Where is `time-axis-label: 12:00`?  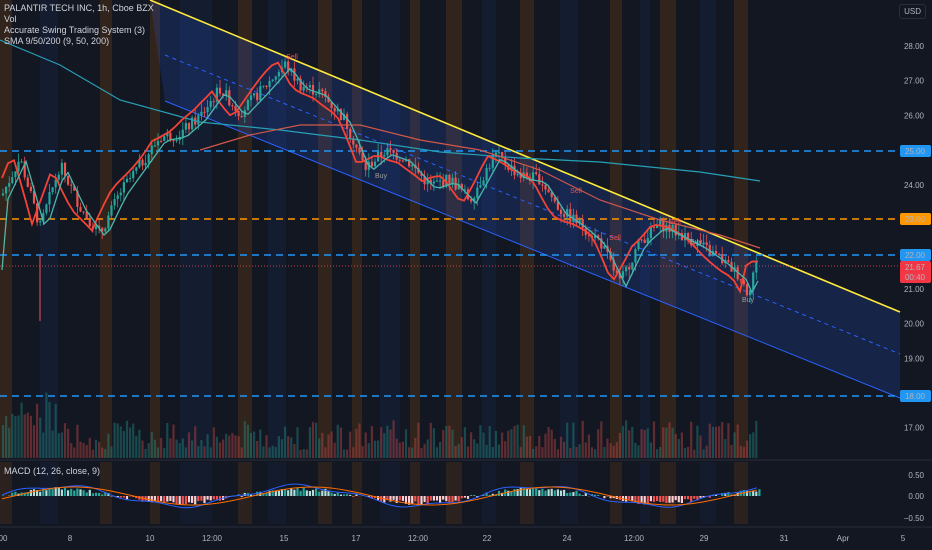
time-axis-label: 12:00 is located at coordinates (634, 538).